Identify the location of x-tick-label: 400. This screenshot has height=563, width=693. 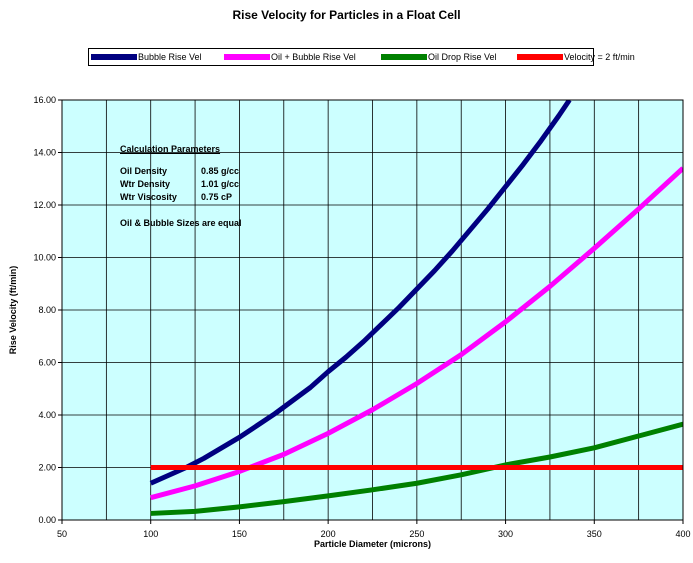
(682, 534).